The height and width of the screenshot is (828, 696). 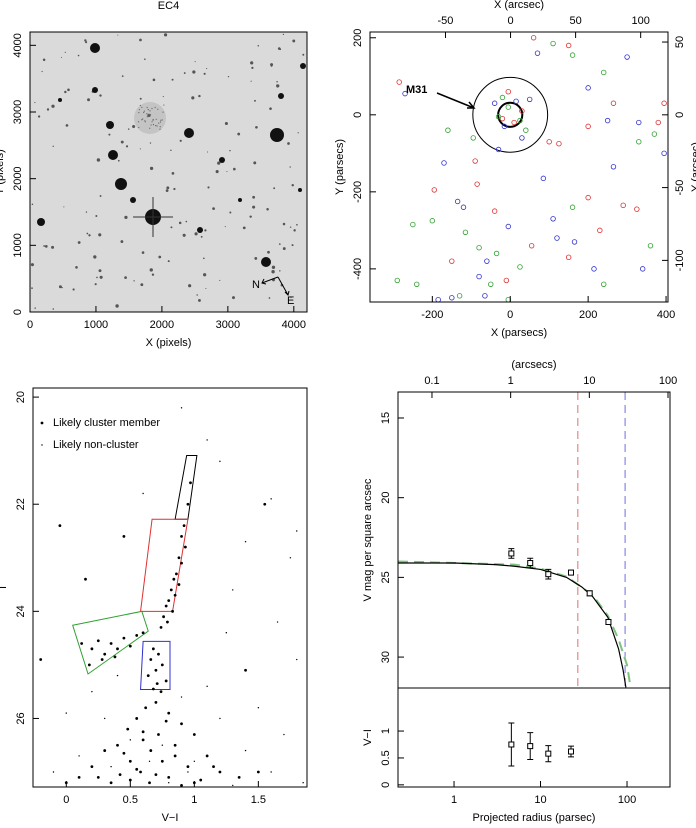 I want to click on x-tick-label: 0, so click(x=510, y=315).